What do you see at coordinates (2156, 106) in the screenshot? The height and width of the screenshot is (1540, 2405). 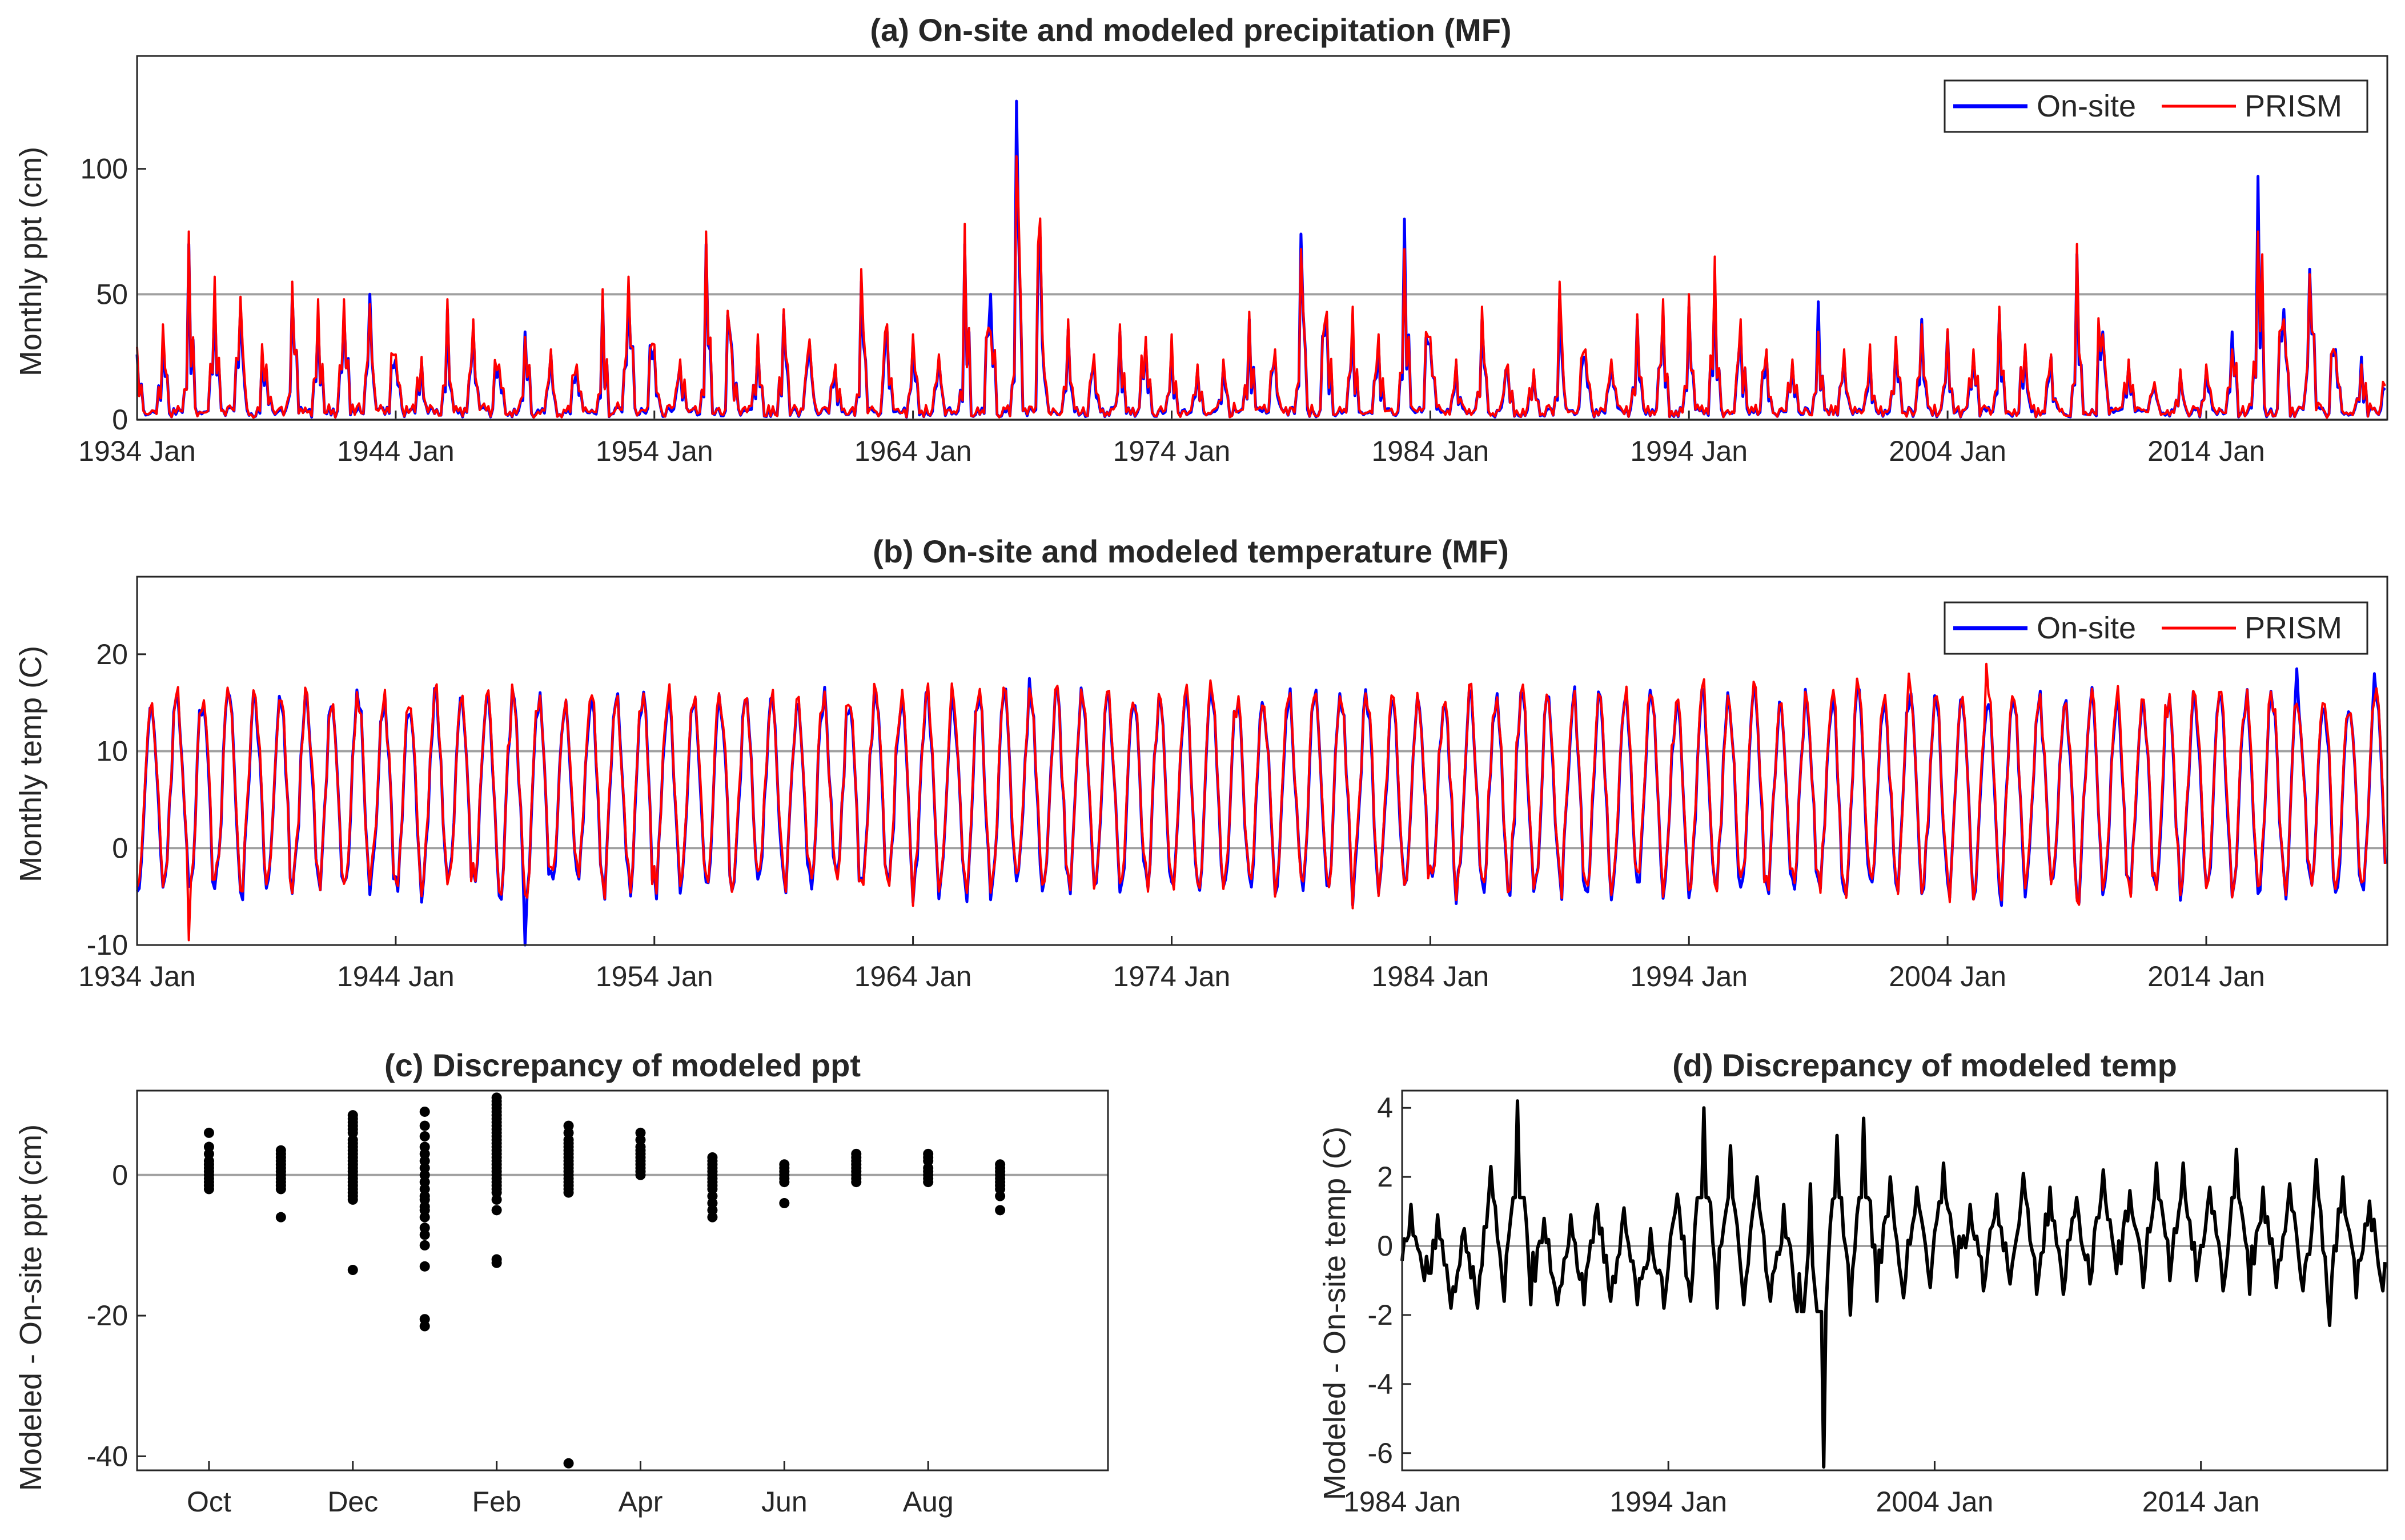 I see `panel-a-legend: On-site PRISM` at bounding box center [2156, 106].